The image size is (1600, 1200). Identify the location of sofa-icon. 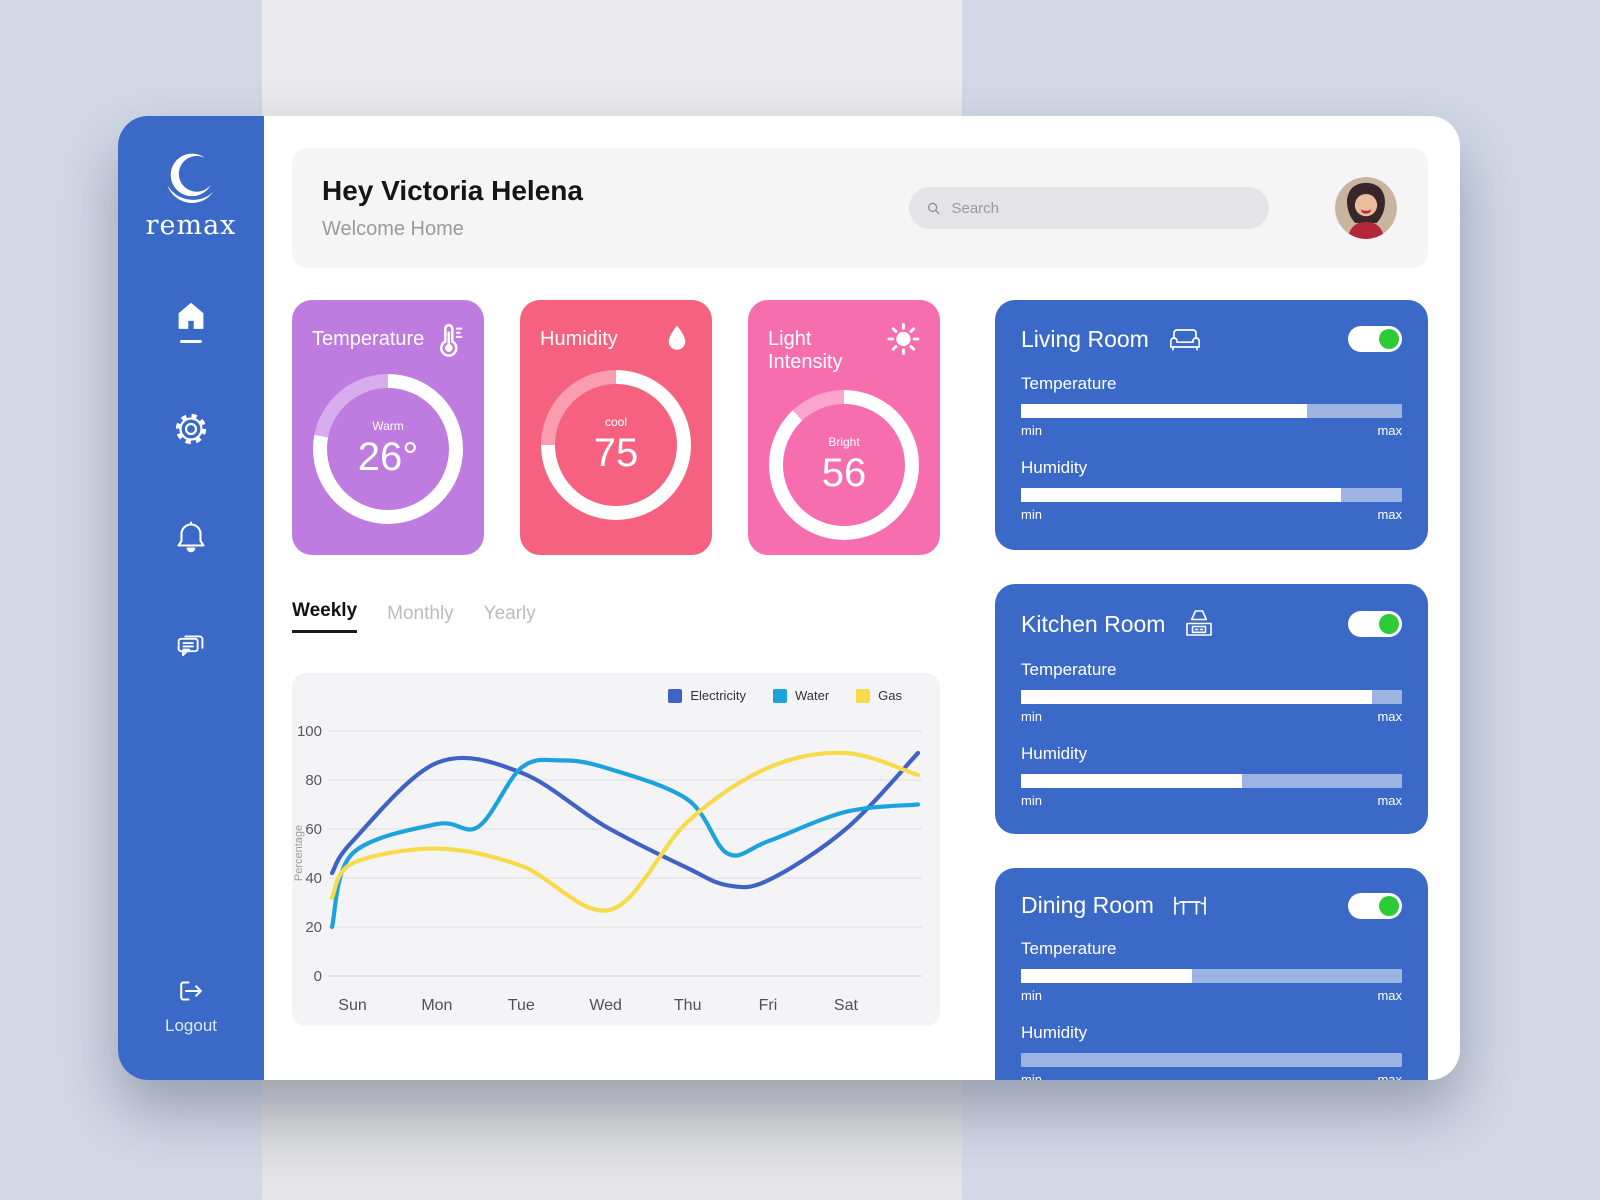
(1184, 340).